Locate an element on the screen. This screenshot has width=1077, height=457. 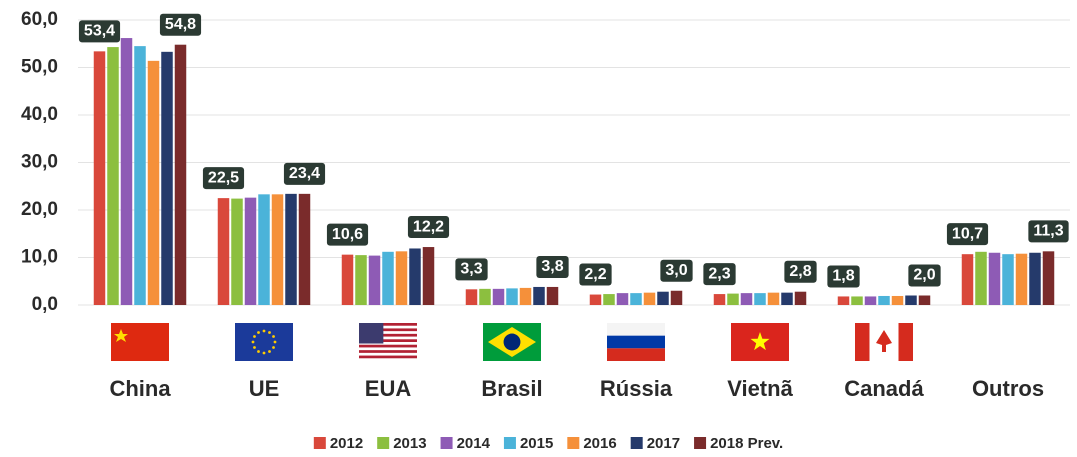
data-label-text: 10,6 is located at coordinates (347, 234).